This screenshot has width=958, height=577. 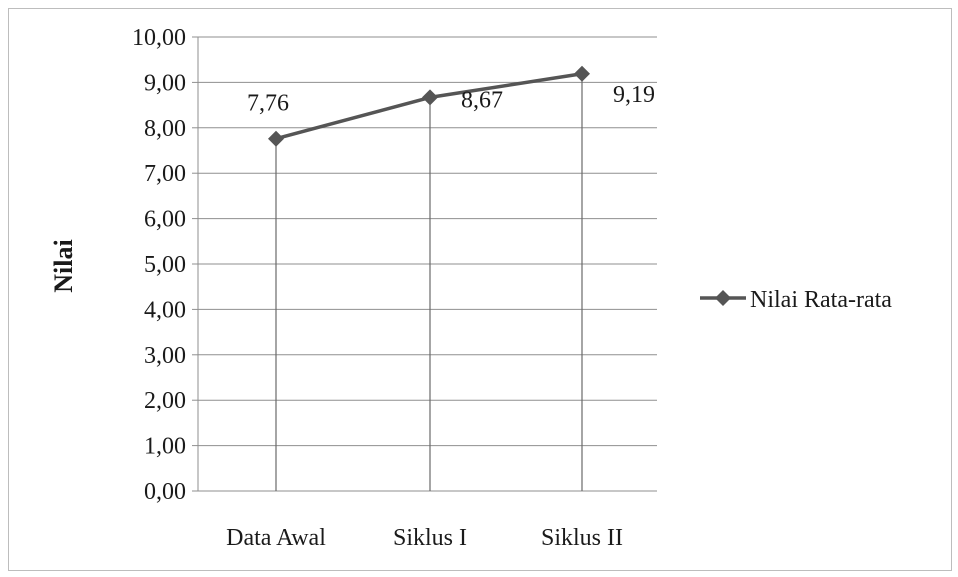 What do you see at coordinates (63, 265) in the screenshot?
I see `y-axis-title: Nilai` at bounding box center [63, 265].